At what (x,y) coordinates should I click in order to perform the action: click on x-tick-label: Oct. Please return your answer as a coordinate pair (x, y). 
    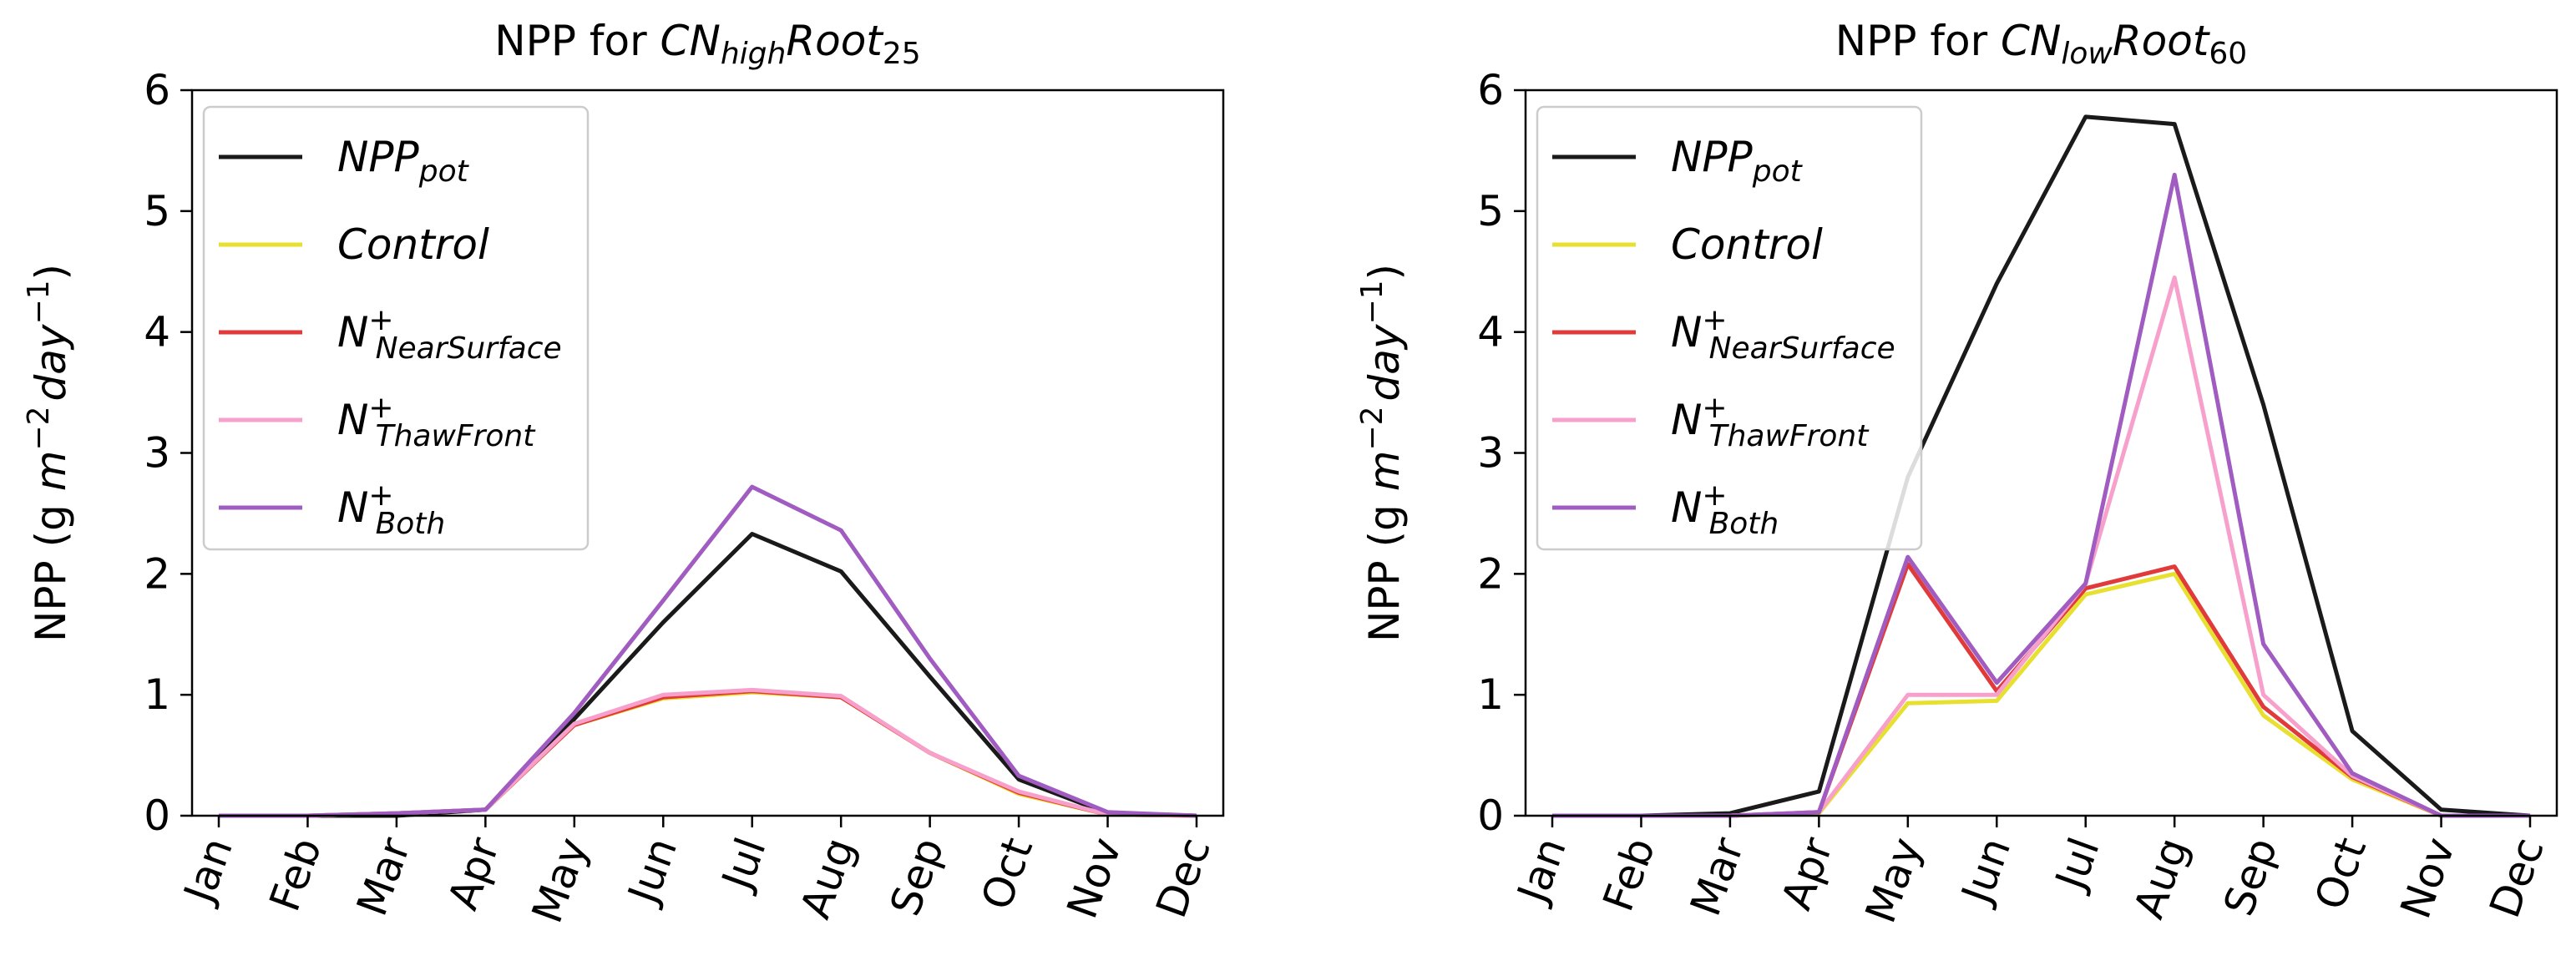
    Looking at the image, I should click on (1007, 874).